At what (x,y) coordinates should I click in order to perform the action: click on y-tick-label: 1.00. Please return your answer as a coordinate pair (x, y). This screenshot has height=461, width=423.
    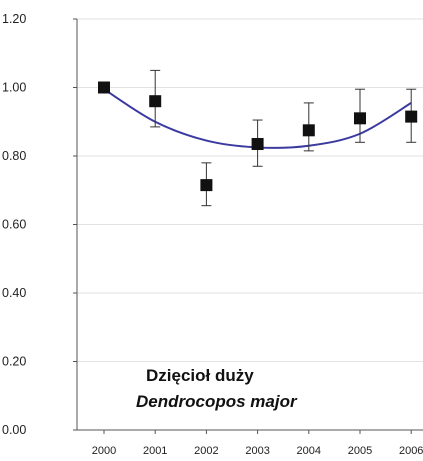
    Looking at the image, I should click on (14, 88).